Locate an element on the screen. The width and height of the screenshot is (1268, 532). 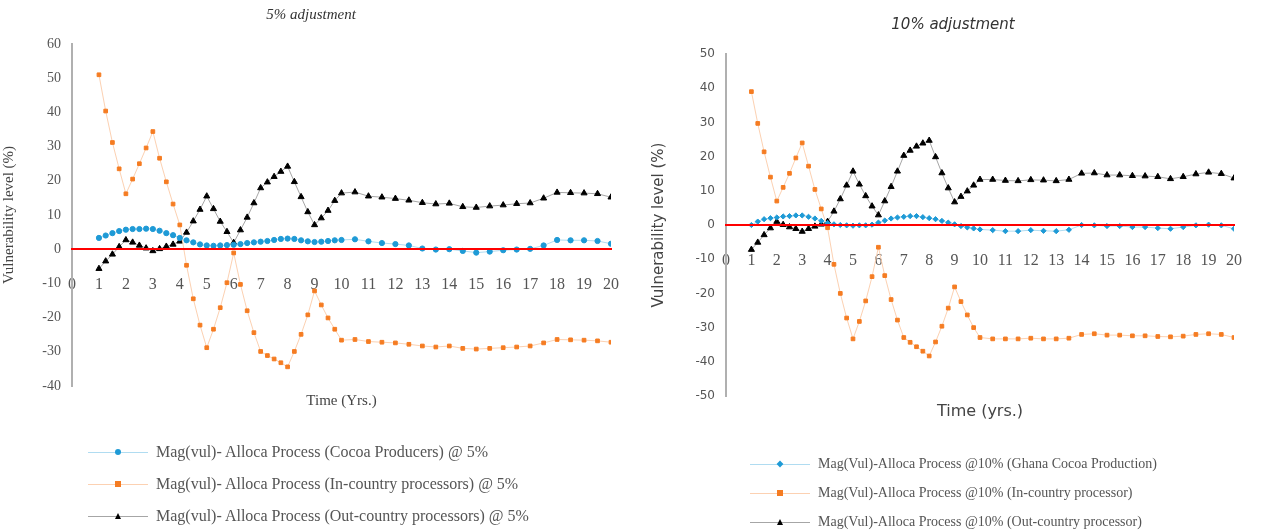
legend-label: Mag(Vul)-Alloca Process @10% (Out-country processor) is located at coordinates (980, 521).